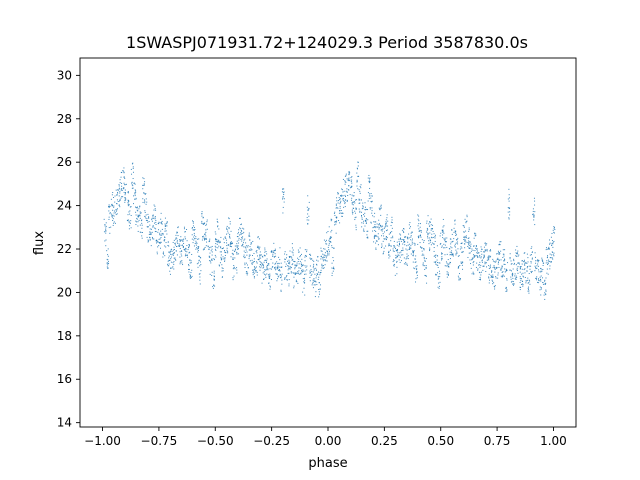  I want to click on y-tick-label: 24, so click(64, 206).